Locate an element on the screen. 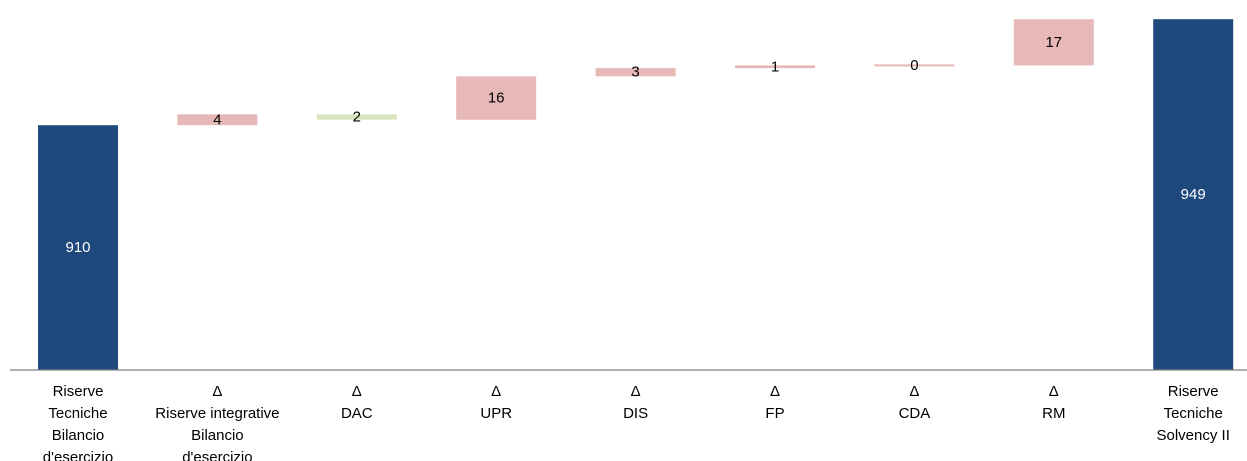 The height and width of the screenshot is (461, 1247). category-label-line: RM is located at coordinates (1053, 413).